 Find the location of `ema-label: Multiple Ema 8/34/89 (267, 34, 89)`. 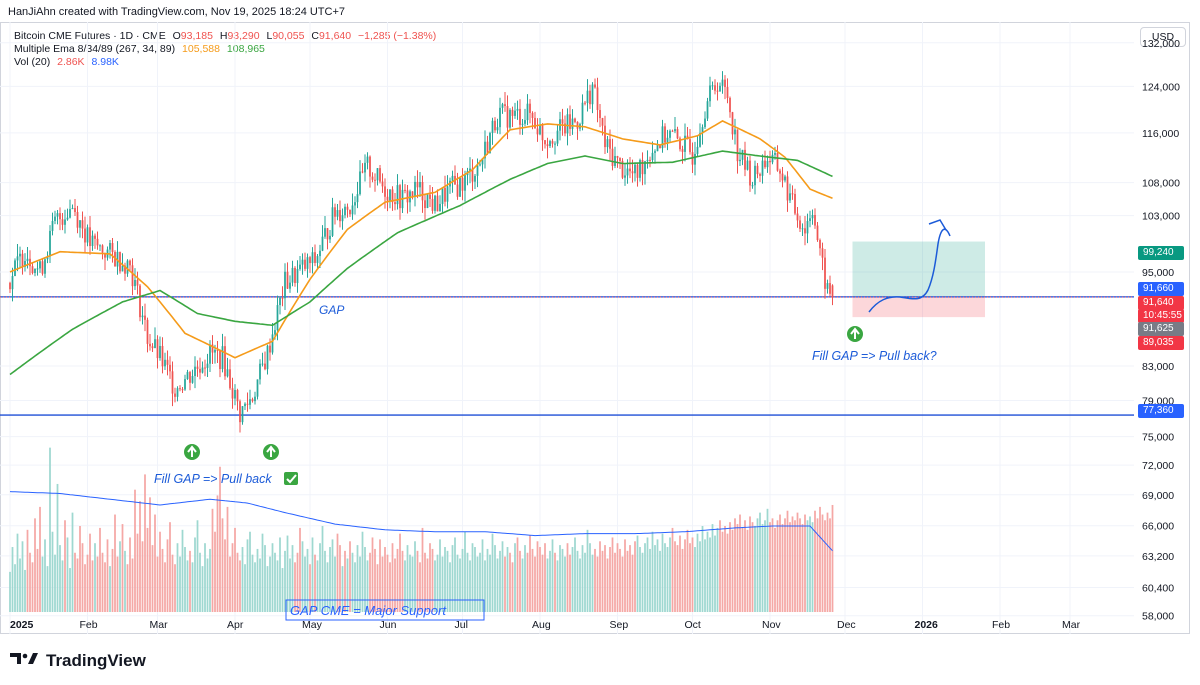

ema-label: Multiple Ema 8/34/89 (267, 34, 89) is located at coordinates (95, 49).